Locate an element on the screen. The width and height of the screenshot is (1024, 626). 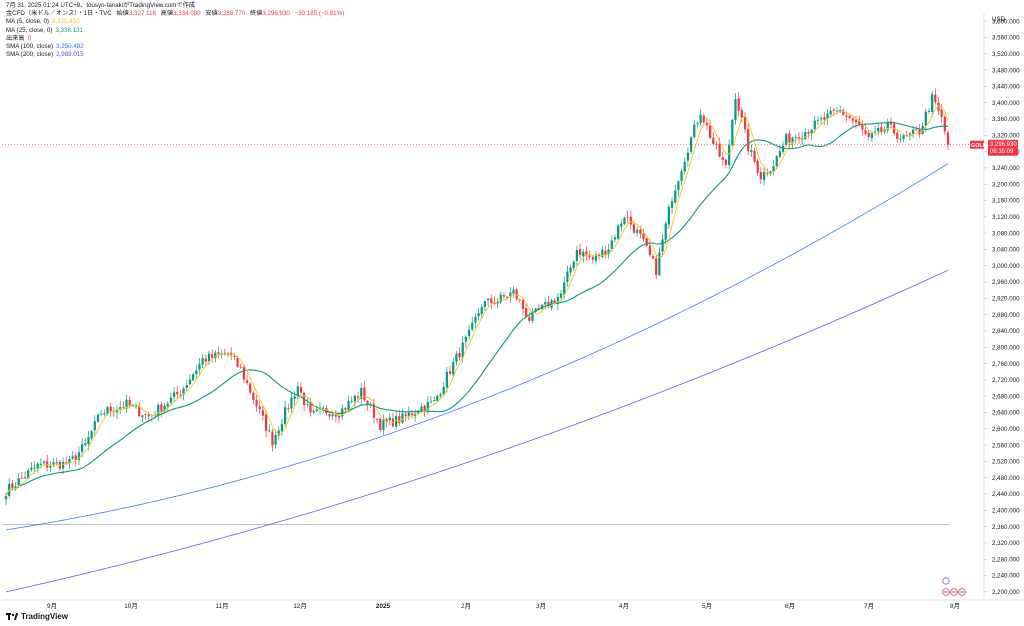
price-tick-label: 3,000.000 is located at coordinates (1006, 266).